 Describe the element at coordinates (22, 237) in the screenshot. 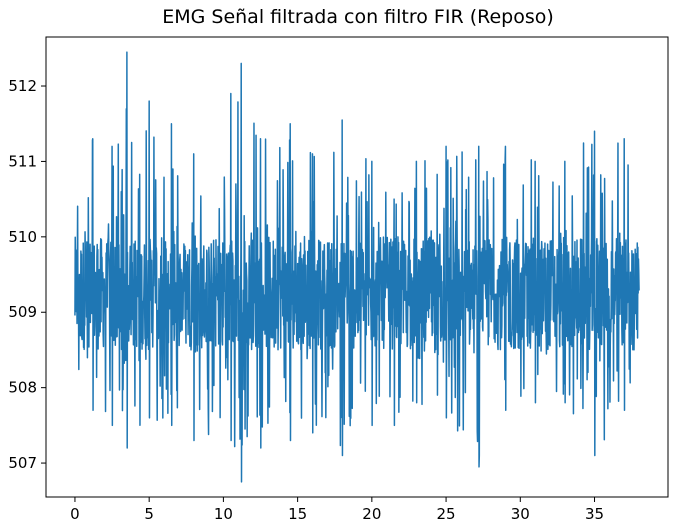

I see `y-tick-label: 510` at that location.